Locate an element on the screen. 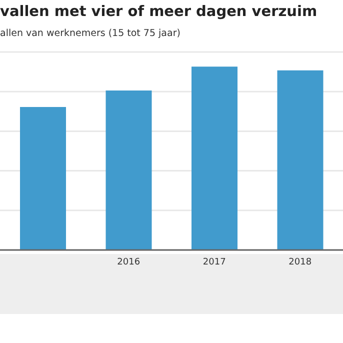 The width and height of the screenshot is (343, 343). x-tick-label: 2018 is located at coordinates (300, 262).